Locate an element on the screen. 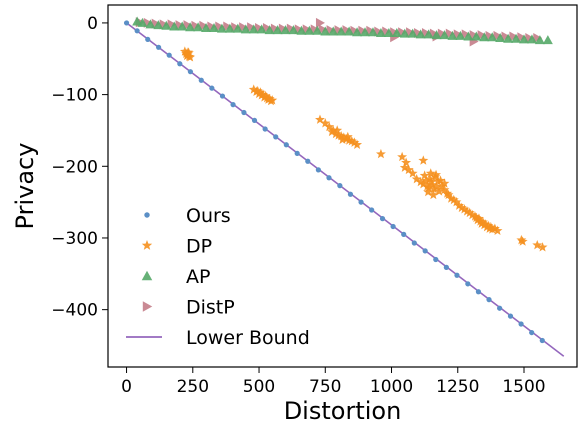 The image size is (583, 425). x-tick-label: 500 is located at coordinates (259, 387).